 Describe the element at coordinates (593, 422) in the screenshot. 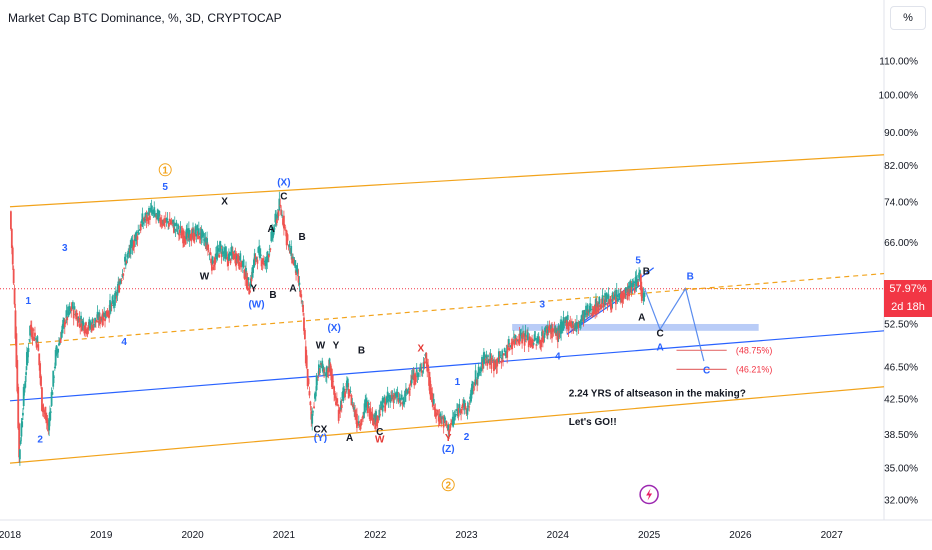

I see `note-line-2: Let's GO!!` at that location.